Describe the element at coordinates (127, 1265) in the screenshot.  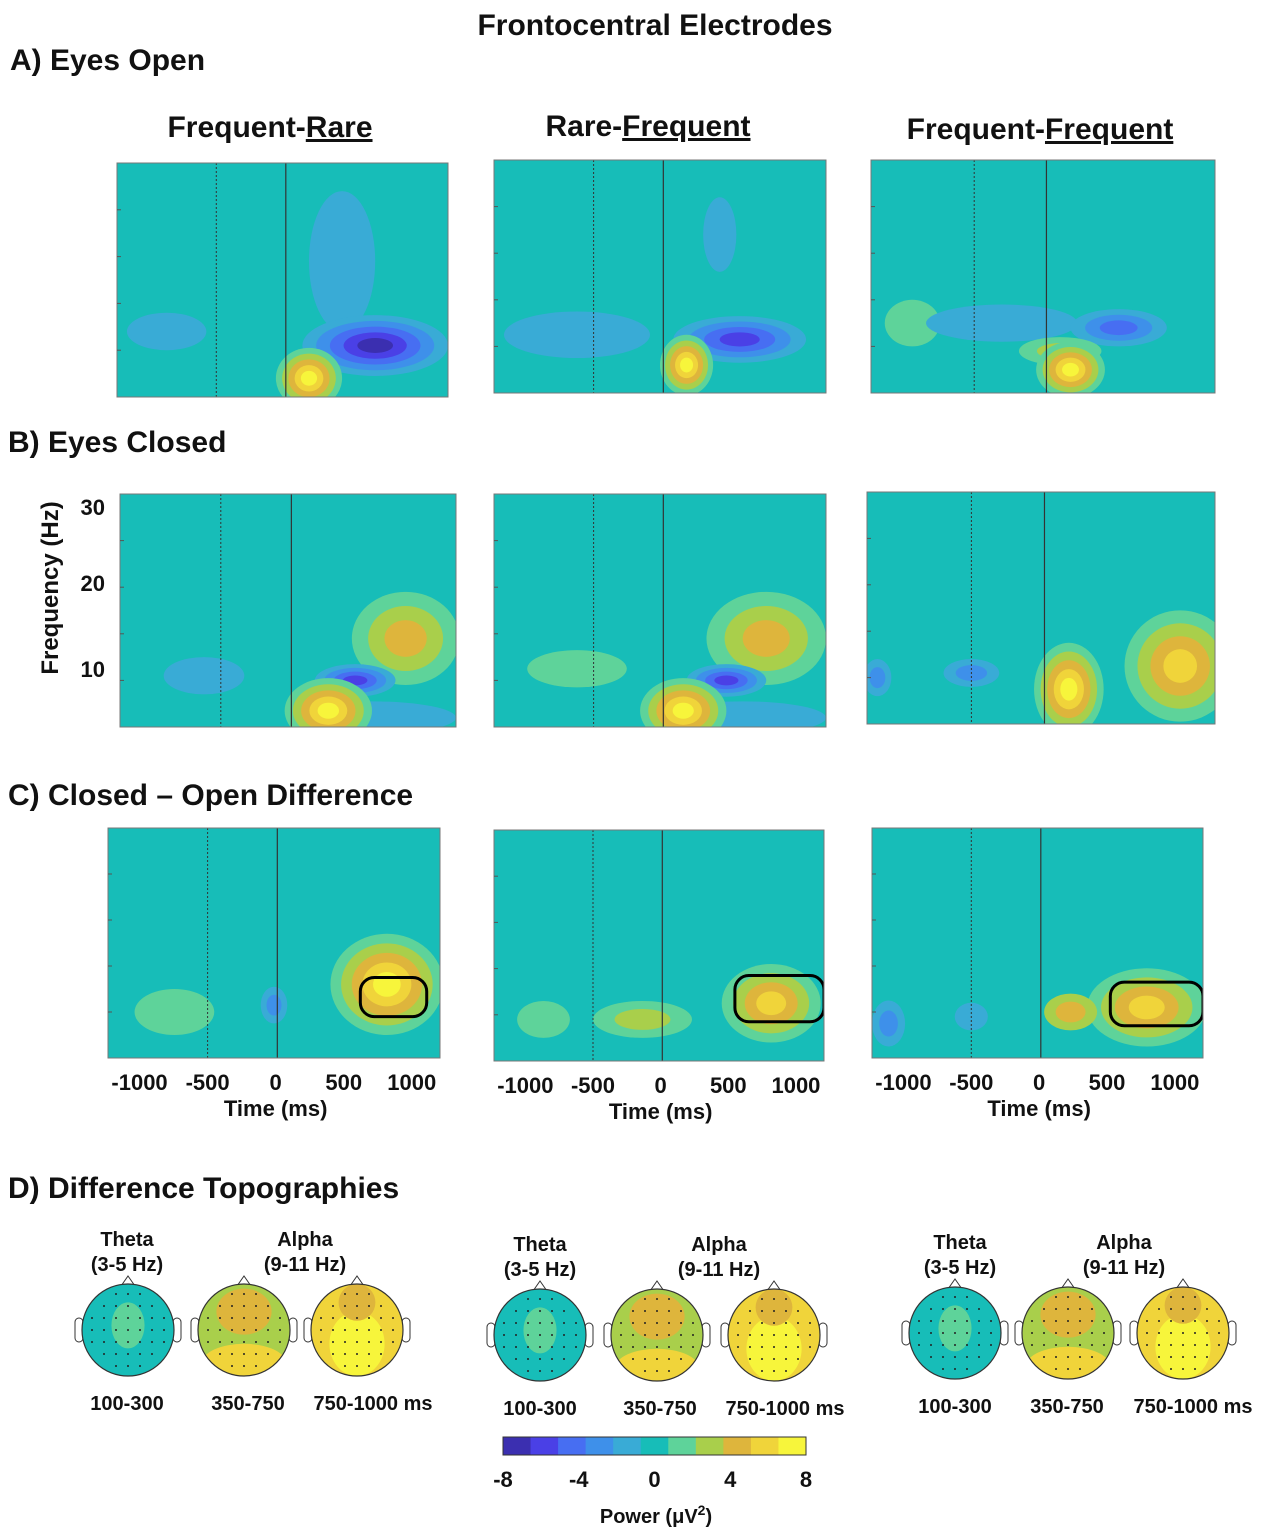
I see `band-label: (3-5 Hz)` at that location.